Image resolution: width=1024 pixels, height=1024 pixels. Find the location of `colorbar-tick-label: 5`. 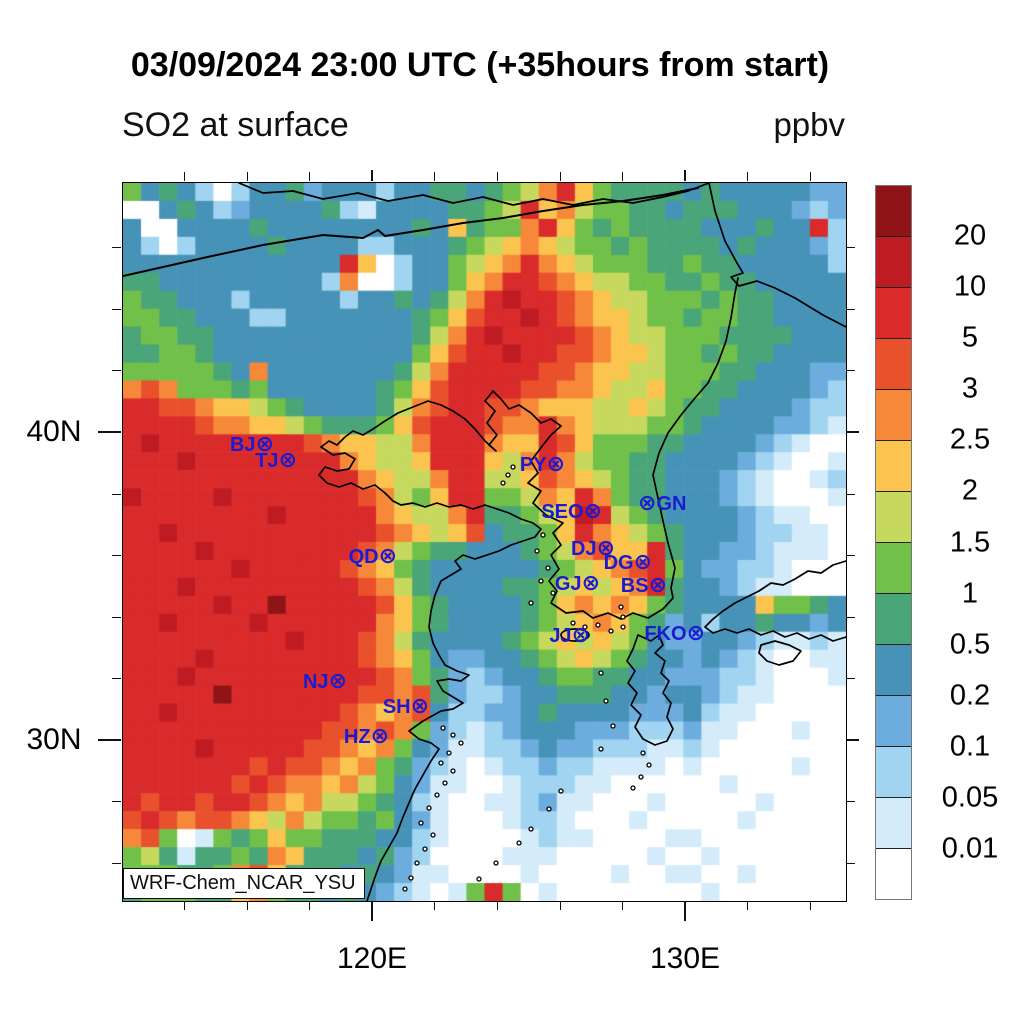

colorbar-tick-label: 5 is located at coordinates (970, 337).